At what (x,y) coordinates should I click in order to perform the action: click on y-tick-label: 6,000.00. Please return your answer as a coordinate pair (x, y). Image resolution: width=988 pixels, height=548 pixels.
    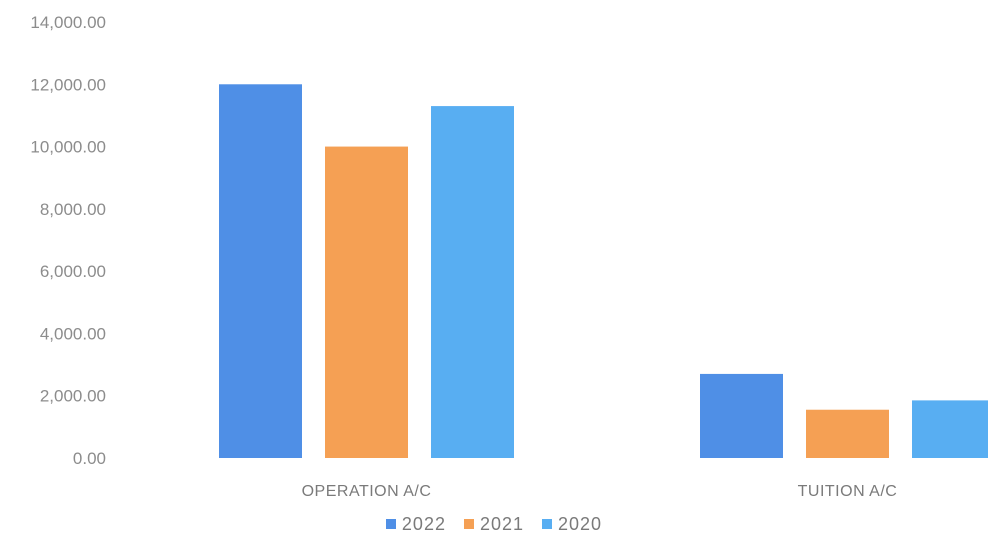
    Looking at the image, I should click on (73, 271).